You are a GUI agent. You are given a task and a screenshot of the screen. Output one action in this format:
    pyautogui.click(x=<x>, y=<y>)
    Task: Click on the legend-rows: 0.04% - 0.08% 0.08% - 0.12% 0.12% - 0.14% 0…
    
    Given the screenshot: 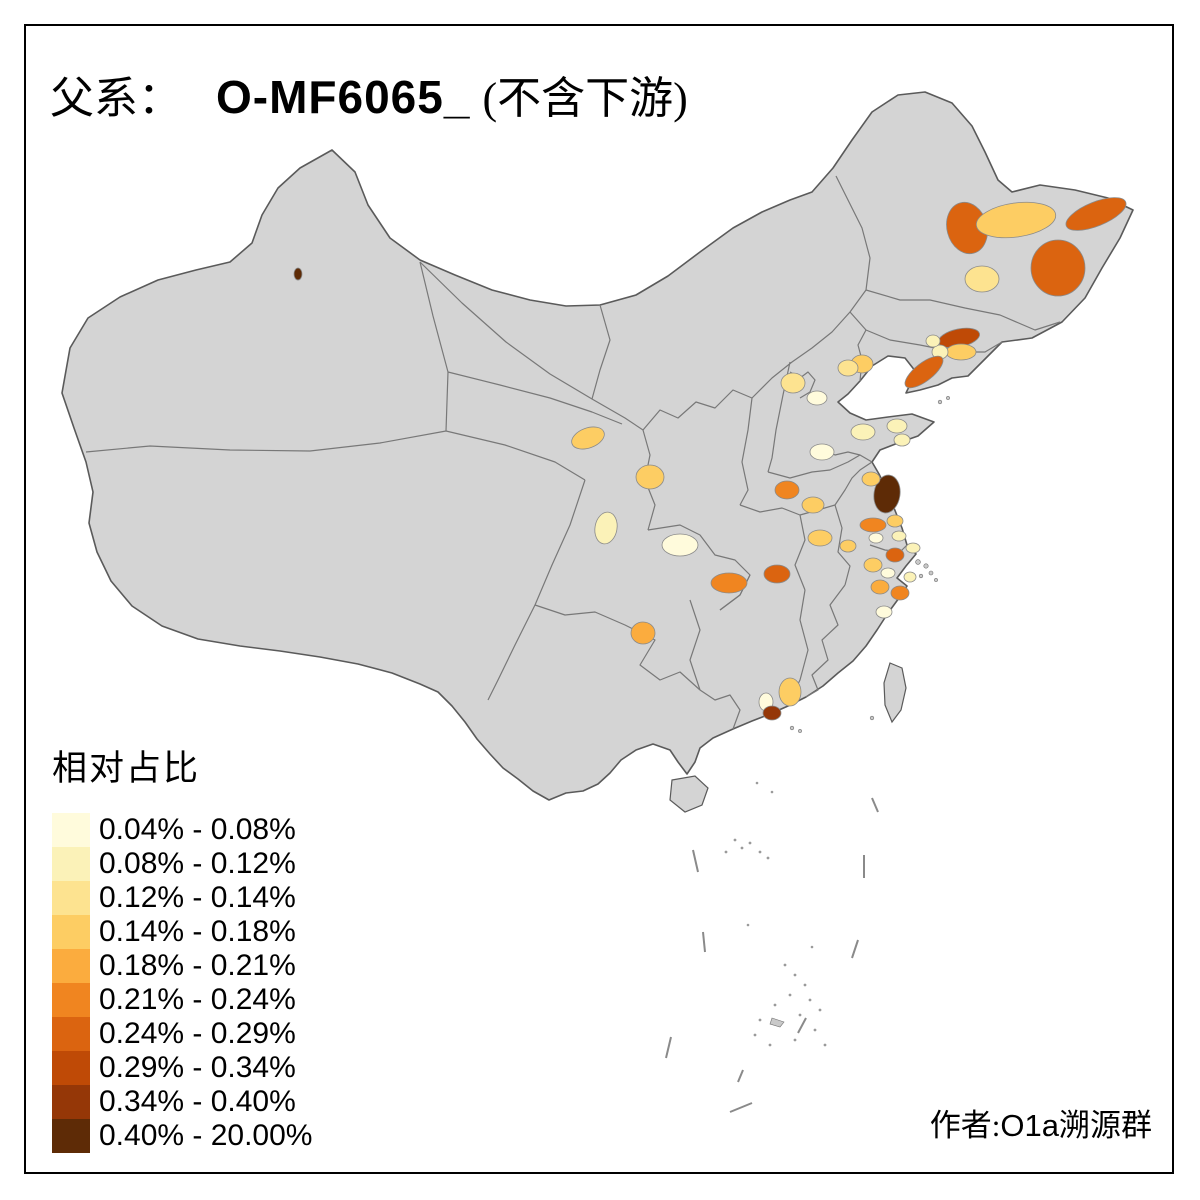 What is the action you would take?
    pyautogui.click(x=182, y=983)
    